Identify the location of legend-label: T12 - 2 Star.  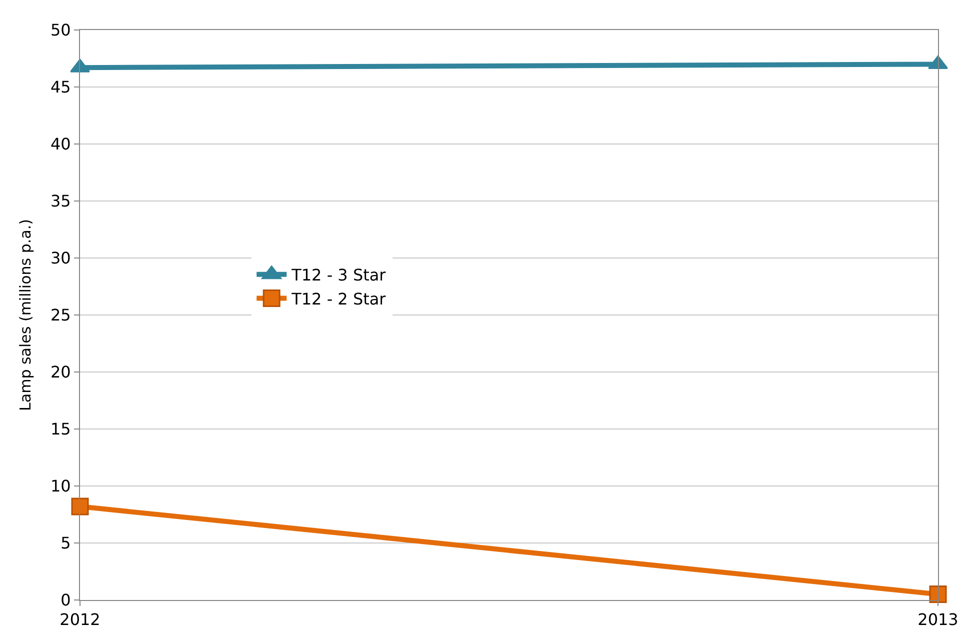
(338, 298).